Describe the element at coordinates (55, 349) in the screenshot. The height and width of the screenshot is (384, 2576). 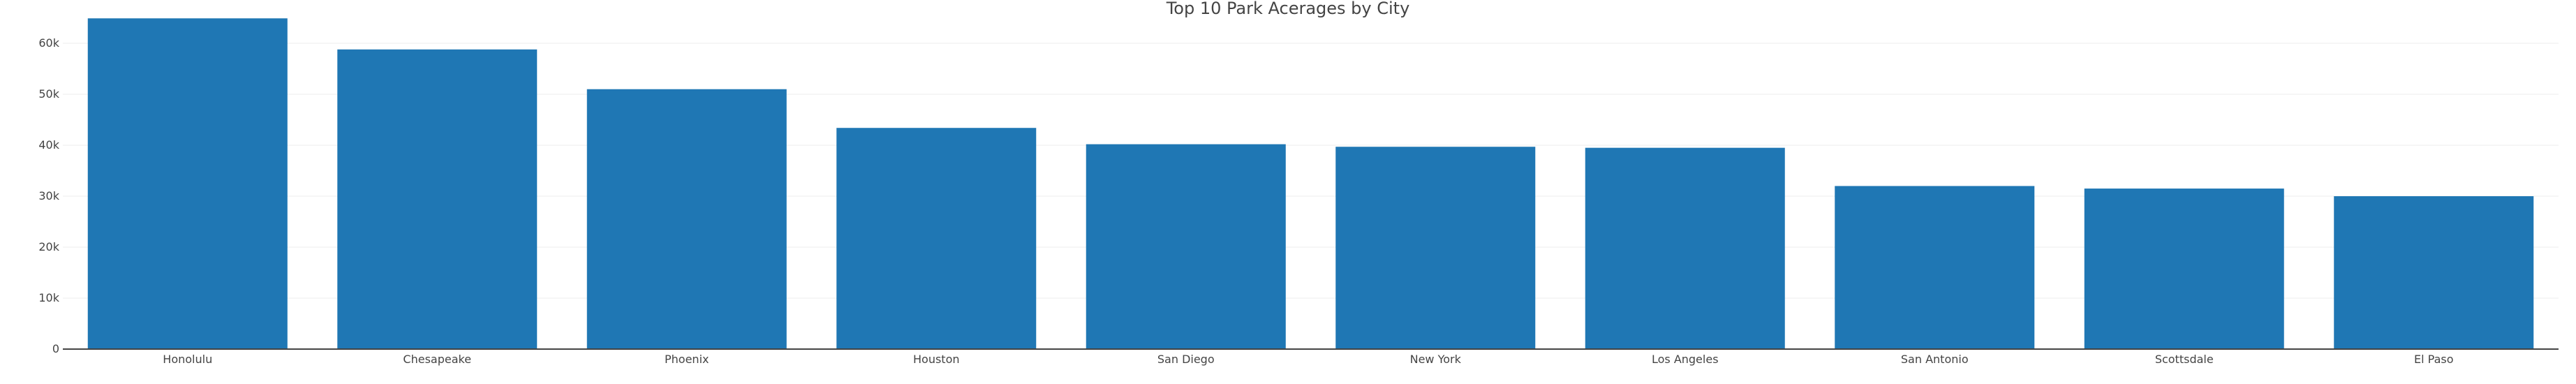
I see `y-tick-label: 0` at that location.